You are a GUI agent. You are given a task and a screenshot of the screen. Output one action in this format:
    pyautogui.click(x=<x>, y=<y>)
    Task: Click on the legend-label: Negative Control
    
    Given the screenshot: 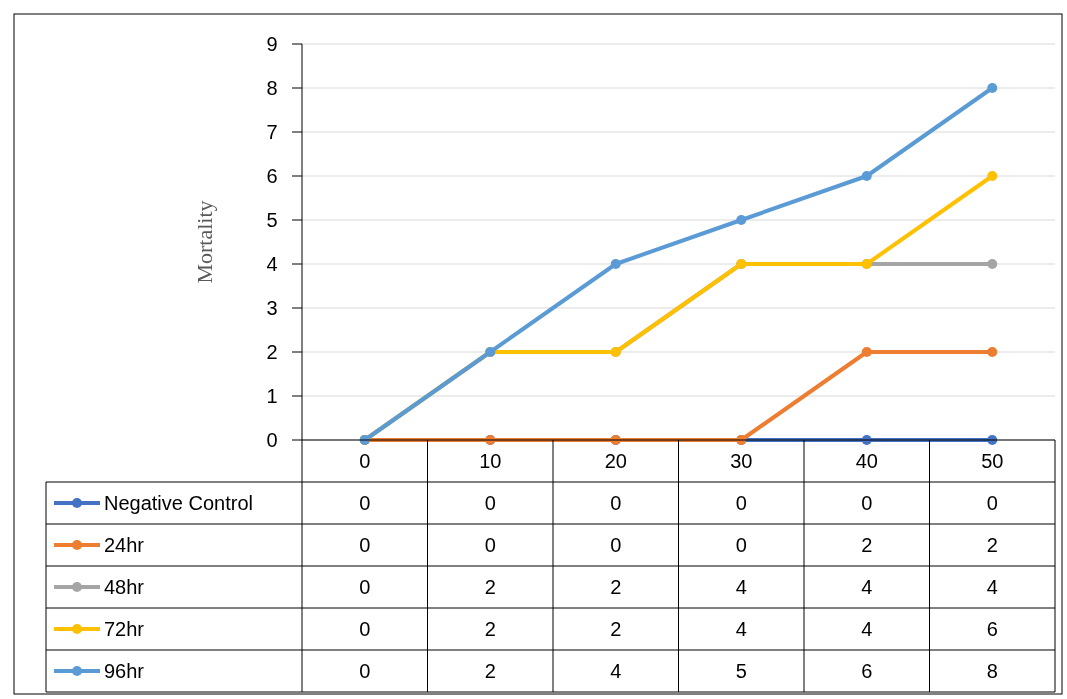 What is the action you would take?
    pyautogui.click(x=178, y=503)
    